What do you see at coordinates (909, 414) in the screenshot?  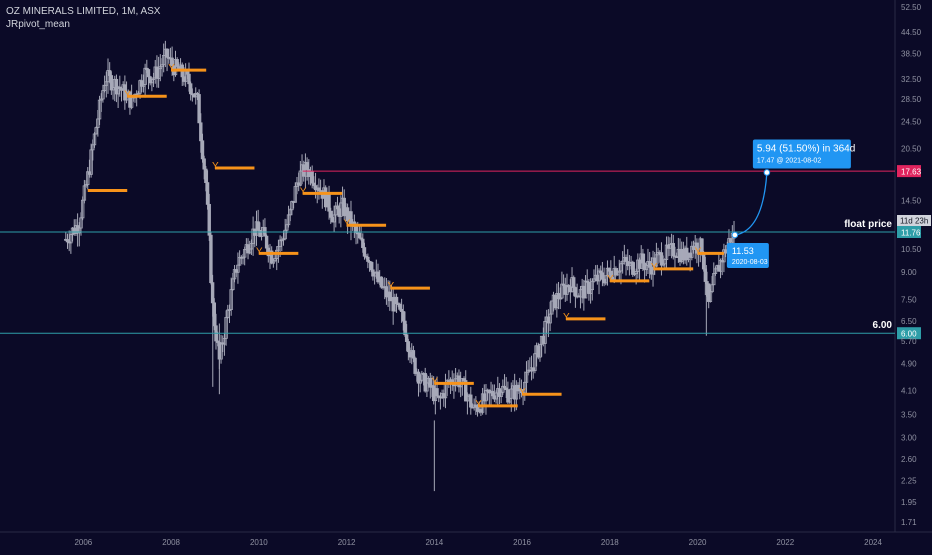 I see `price-tick-label: 3.50` at bounding box center [909, 414].